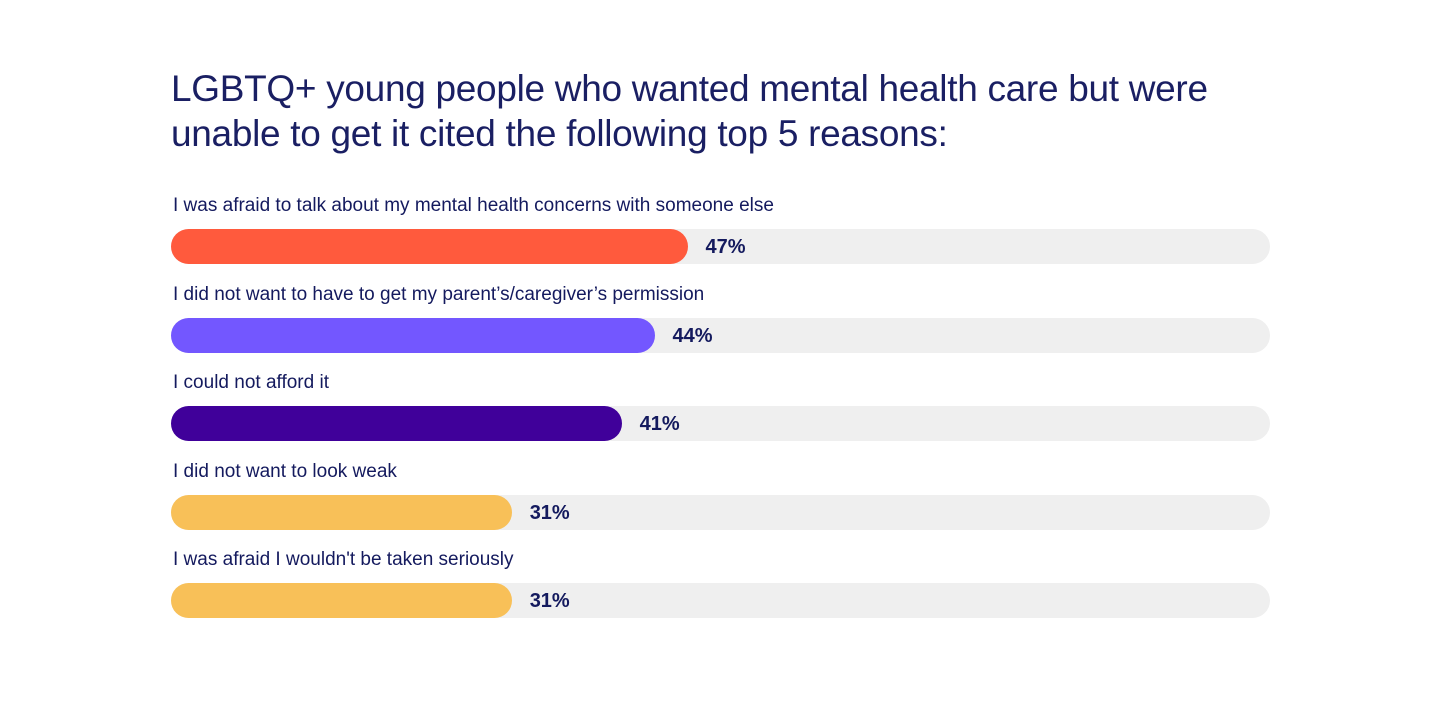  I want to click on value-label: 41%, so click(659, 424).